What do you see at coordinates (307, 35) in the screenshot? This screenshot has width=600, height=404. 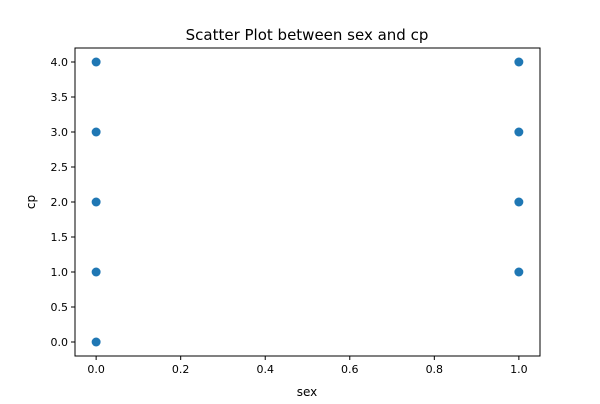 I see `chart-title: Scatter Plot between sex and cp` at bounding box center [307, 35].